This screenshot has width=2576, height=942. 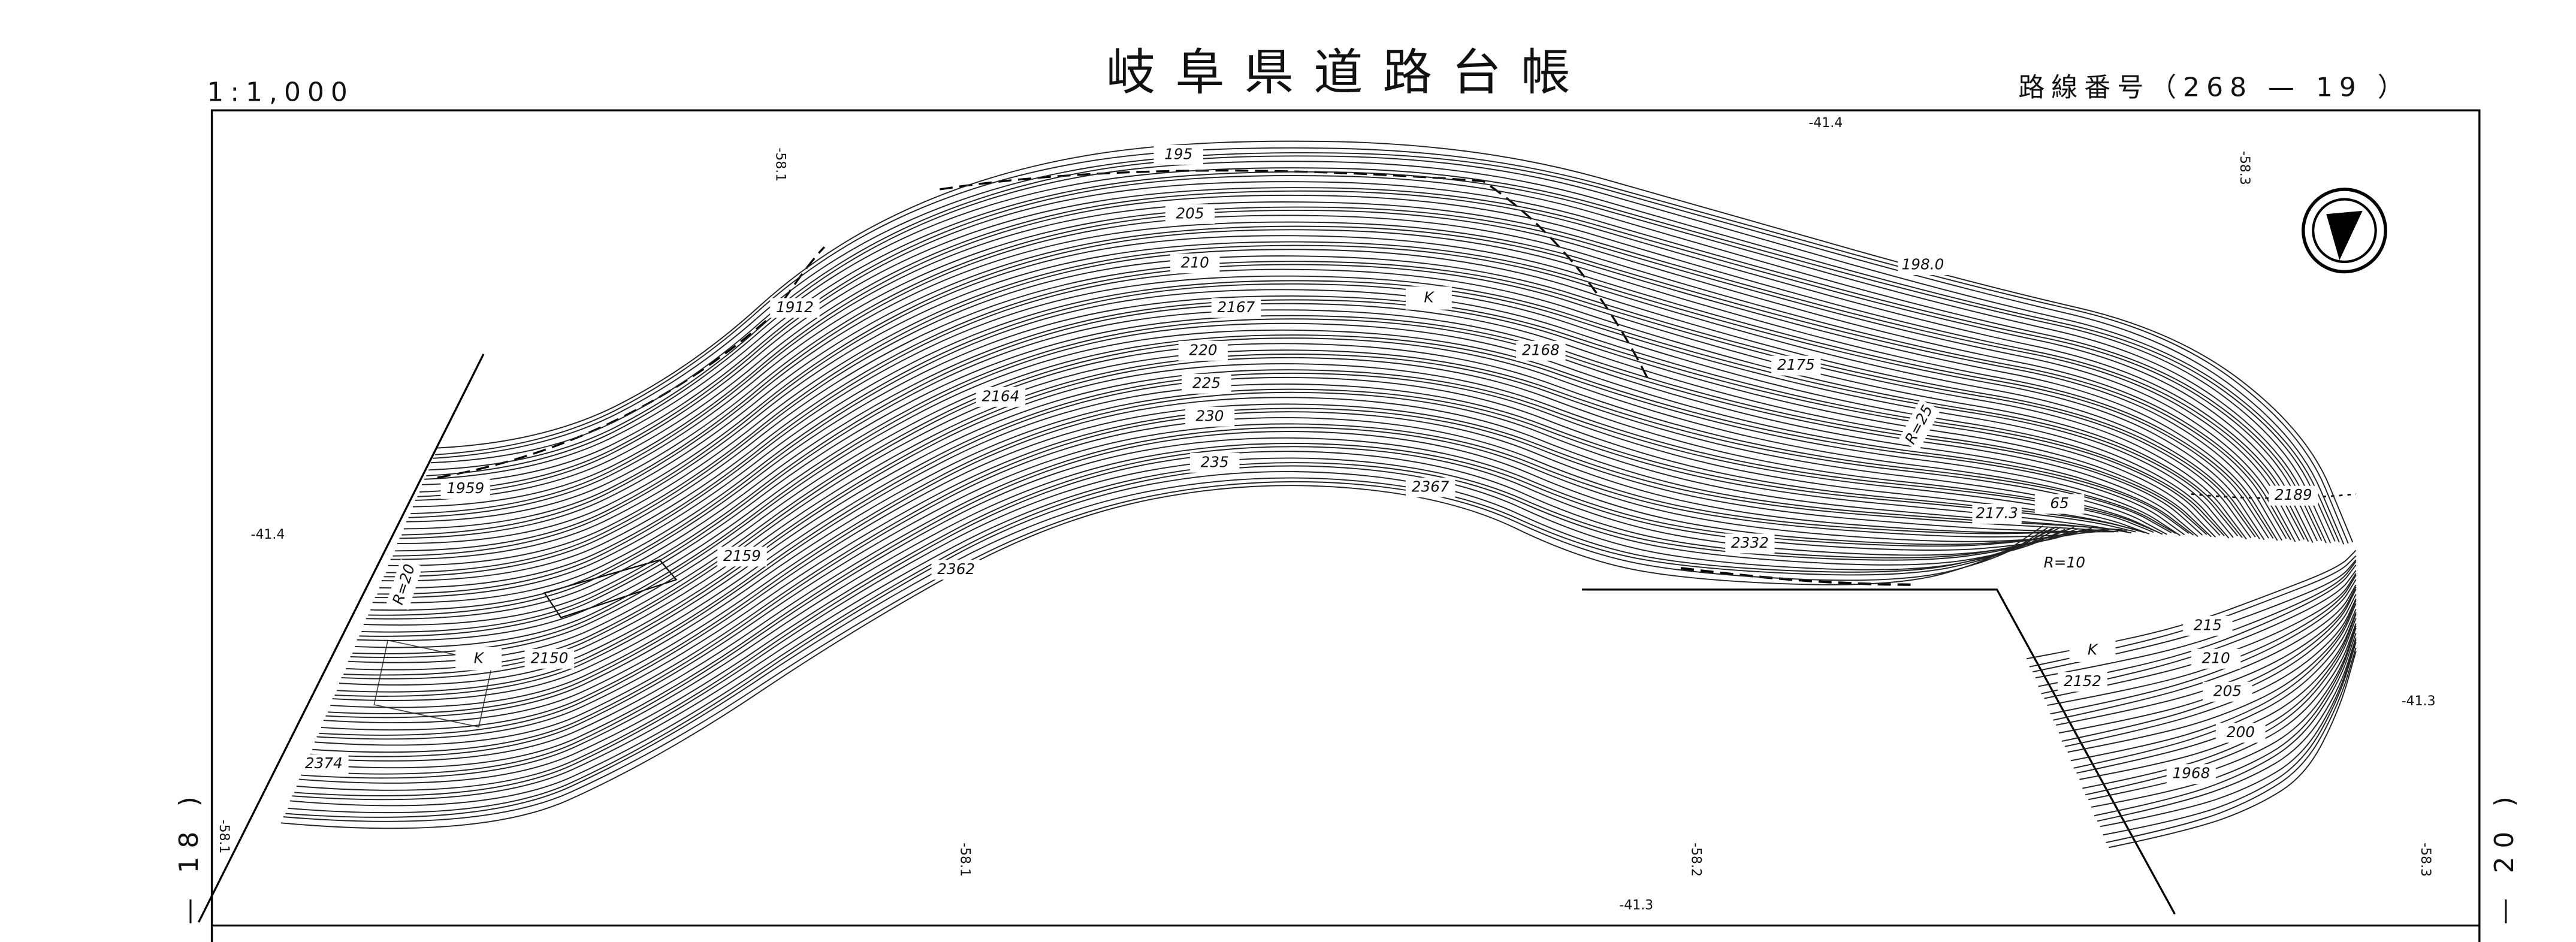 What do you see at coordinates (1001, 395) in the screenshot?
I see `contour-label: 2164` at bounding box center [1001, 395].